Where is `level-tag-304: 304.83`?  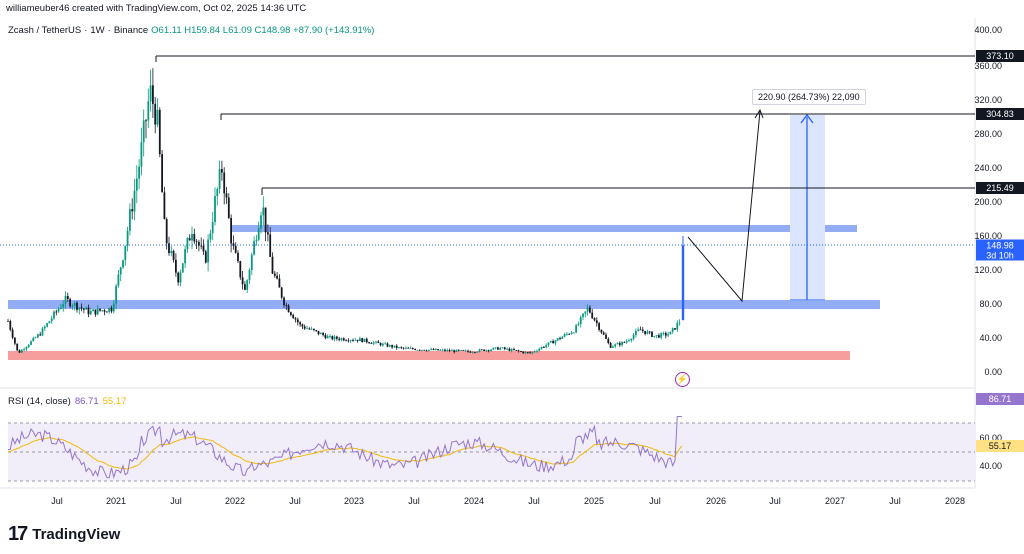 level-tag-304: 304.83 is located at coordinates (1000, 114).